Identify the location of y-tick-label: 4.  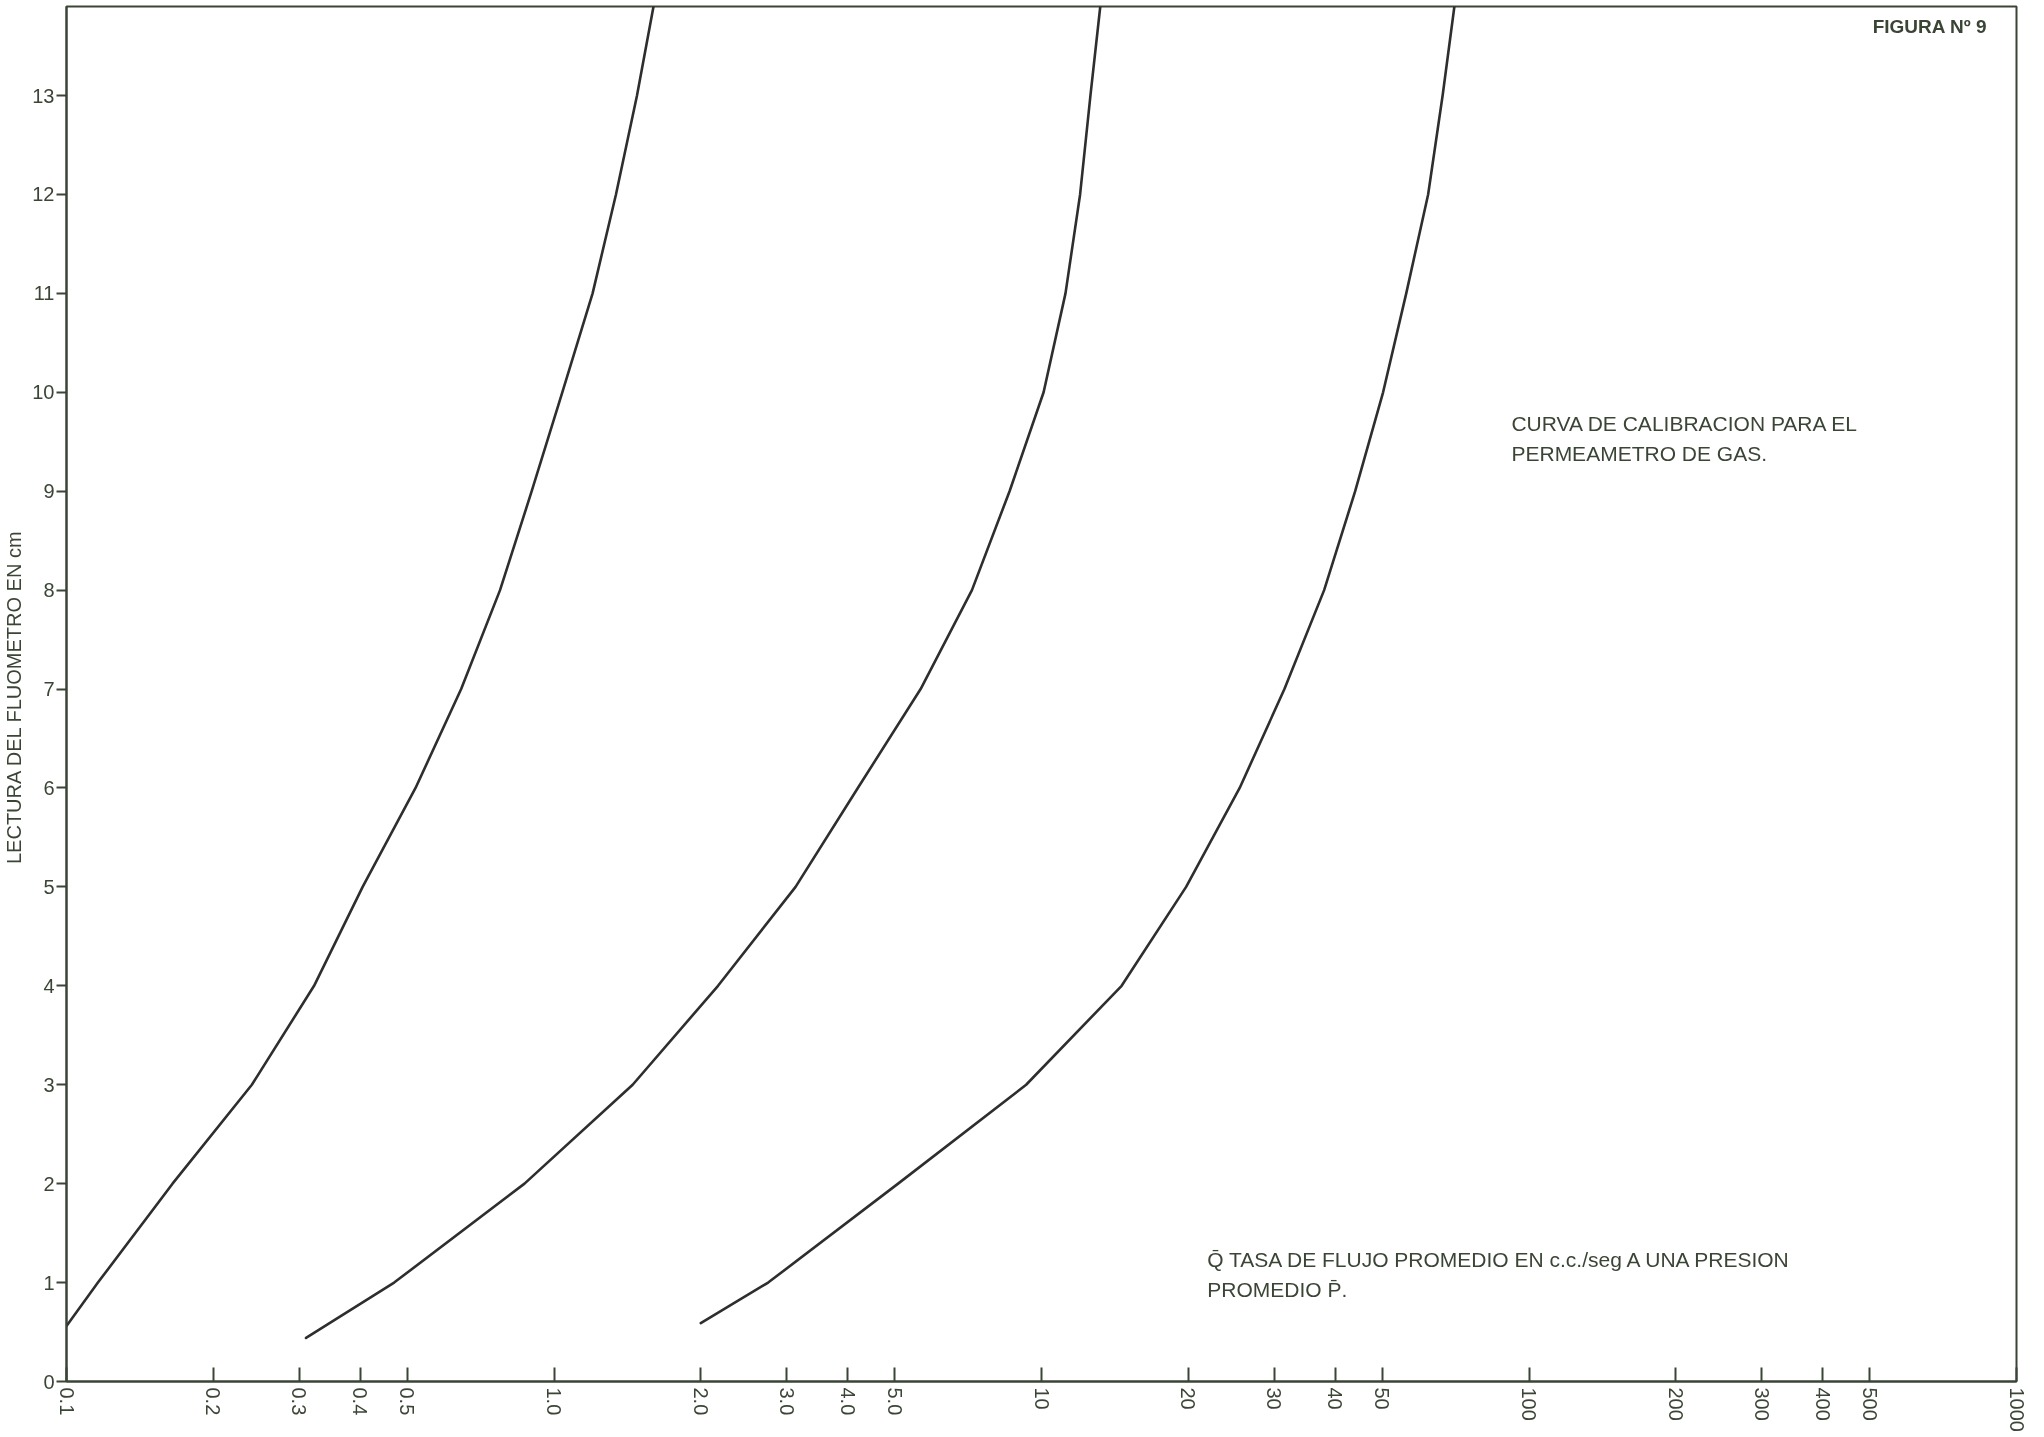
(49, 985).